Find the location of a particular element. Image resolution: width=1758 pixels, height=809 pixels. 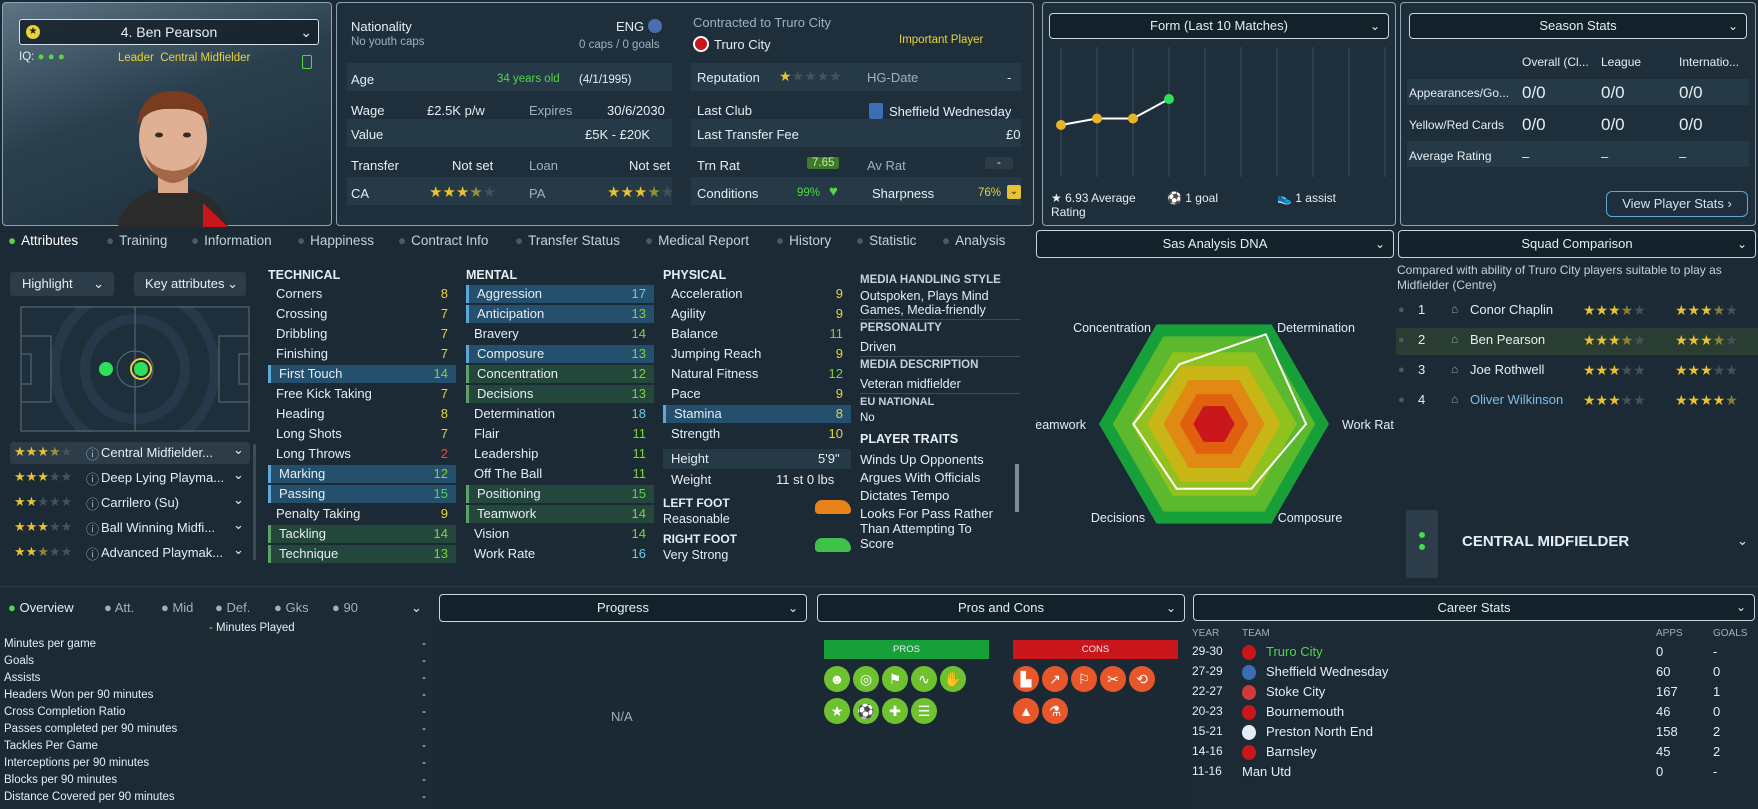

career-team: Preston North End is located at coordinates (1319, 731).